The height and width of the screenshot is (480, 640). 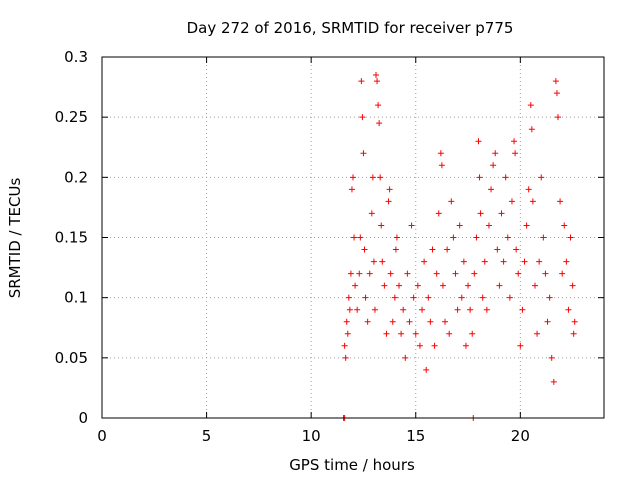 What do you see at coordinates (207, 436) in the screenshot?
I see `x-tick-label: 5` at bounding box center [207, 436].